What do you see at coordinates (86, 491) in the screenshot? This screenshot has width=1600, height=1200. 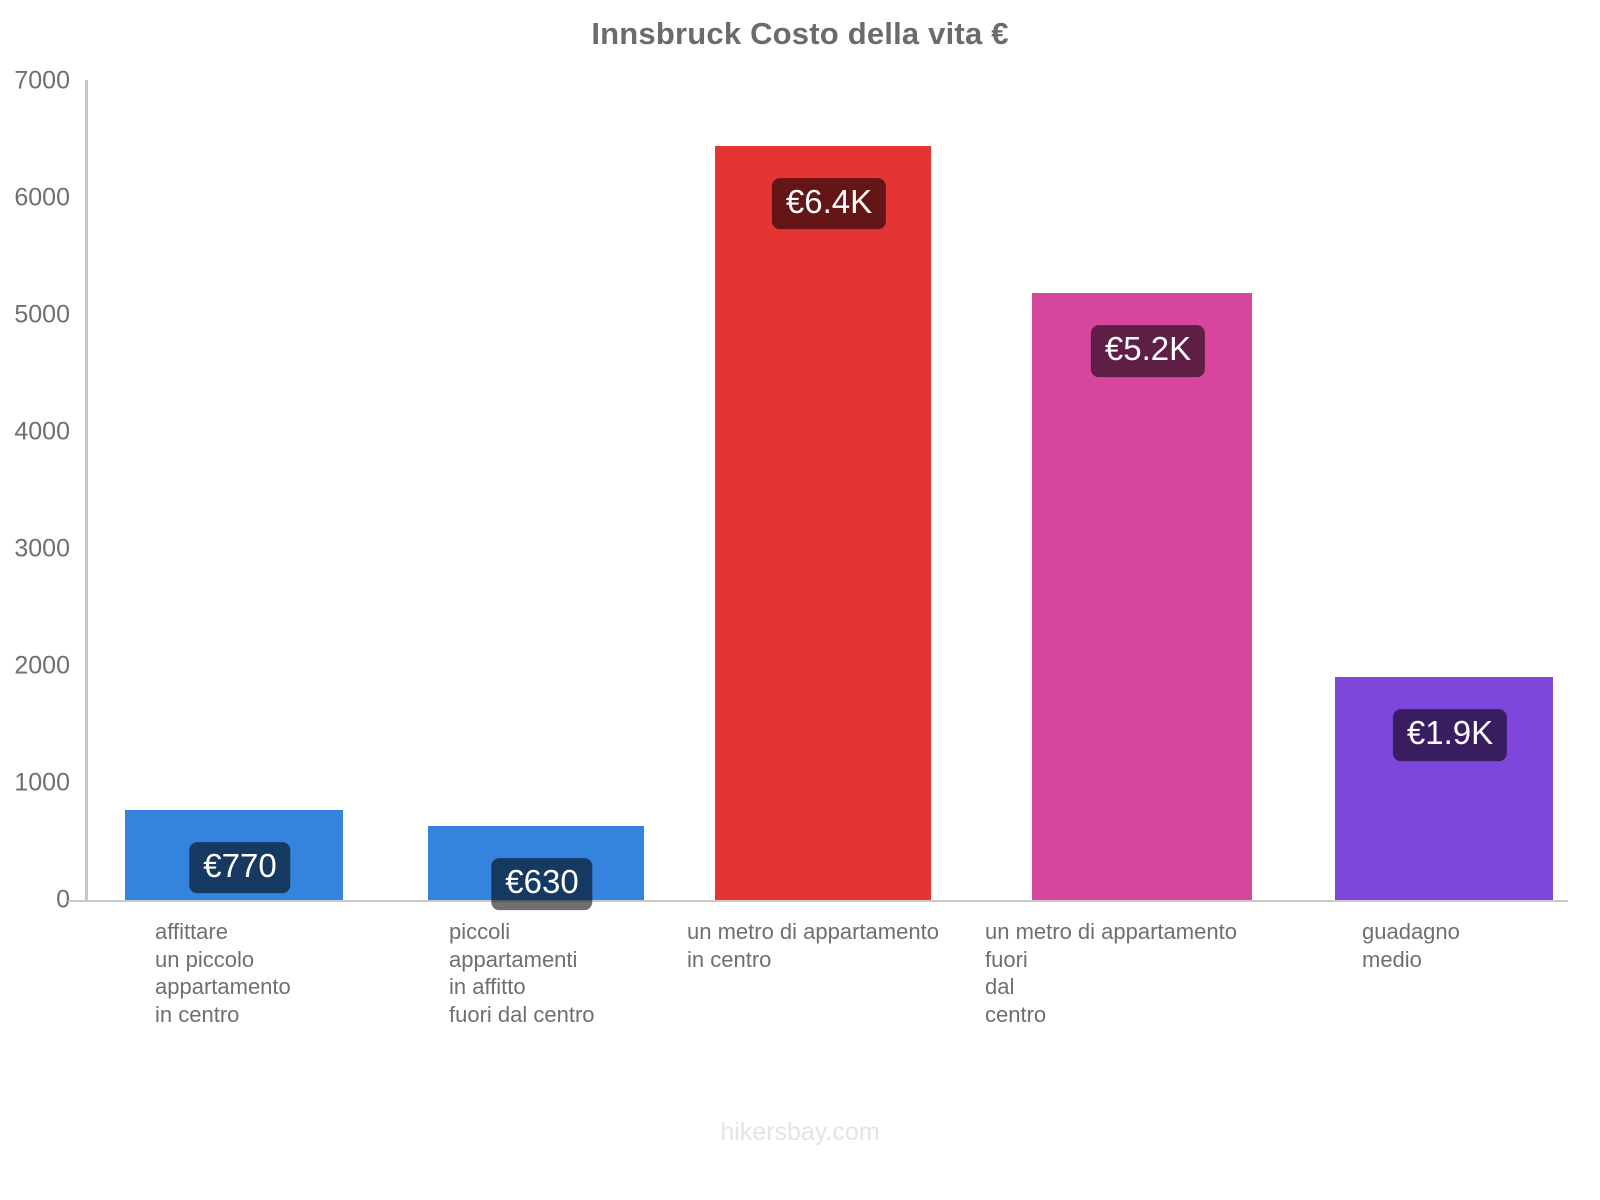 I see `y-axis-line` at bounding box center [86, 491].